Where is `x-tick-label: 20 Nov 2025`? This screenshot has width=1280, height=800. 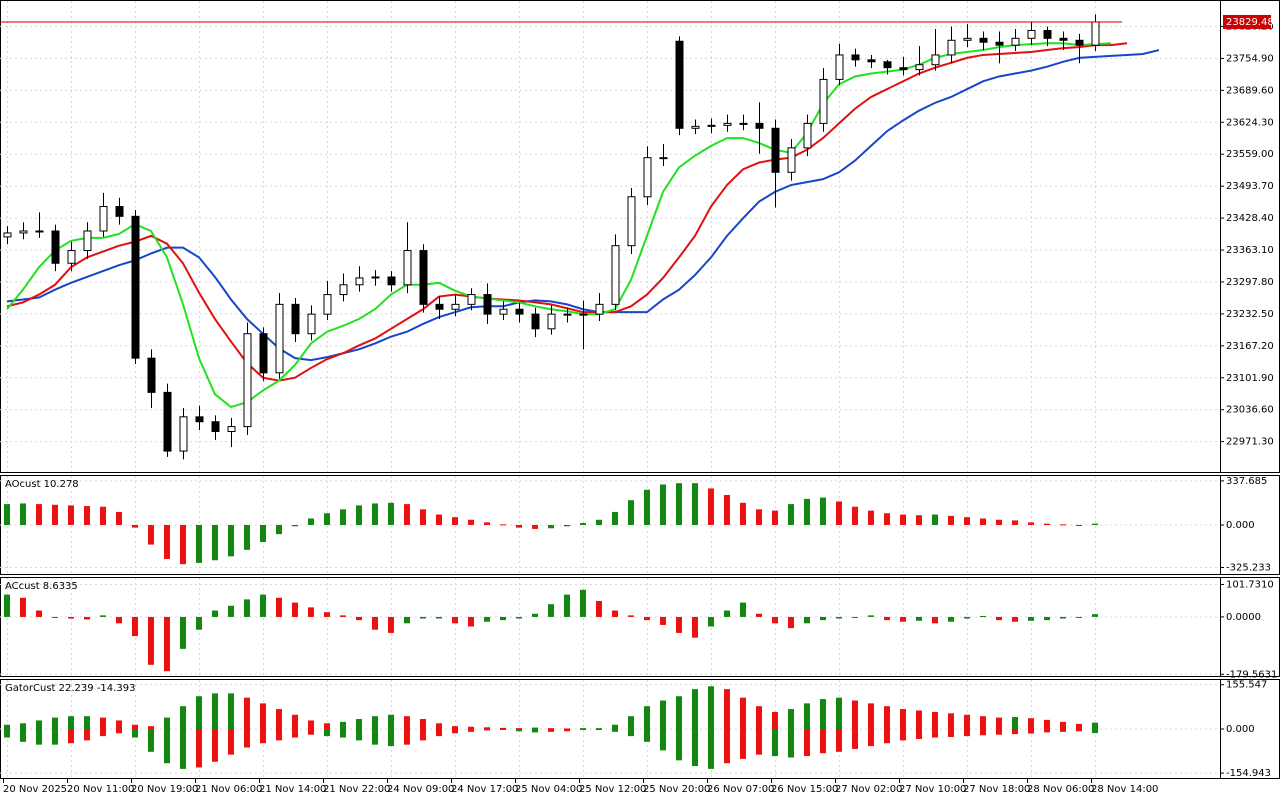 x-tick-label: 20 Nov 2025 is located at coordinates (35, 789).